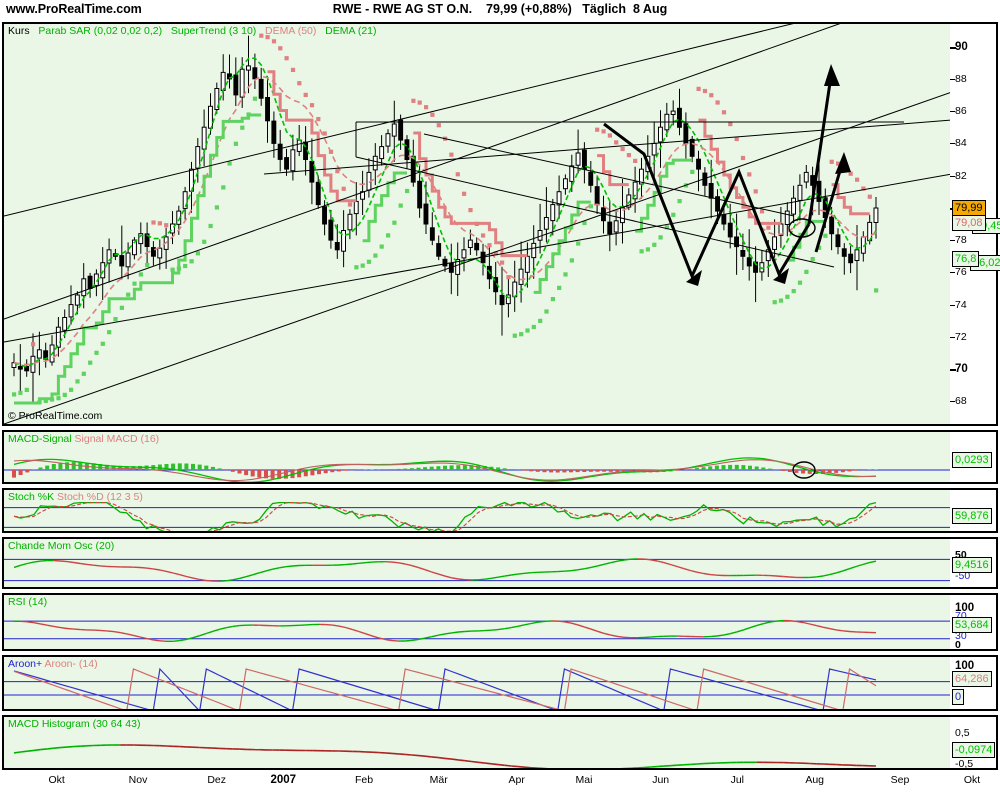  I want to click on chande-tick-minus-50: -50, so click(963, 576).